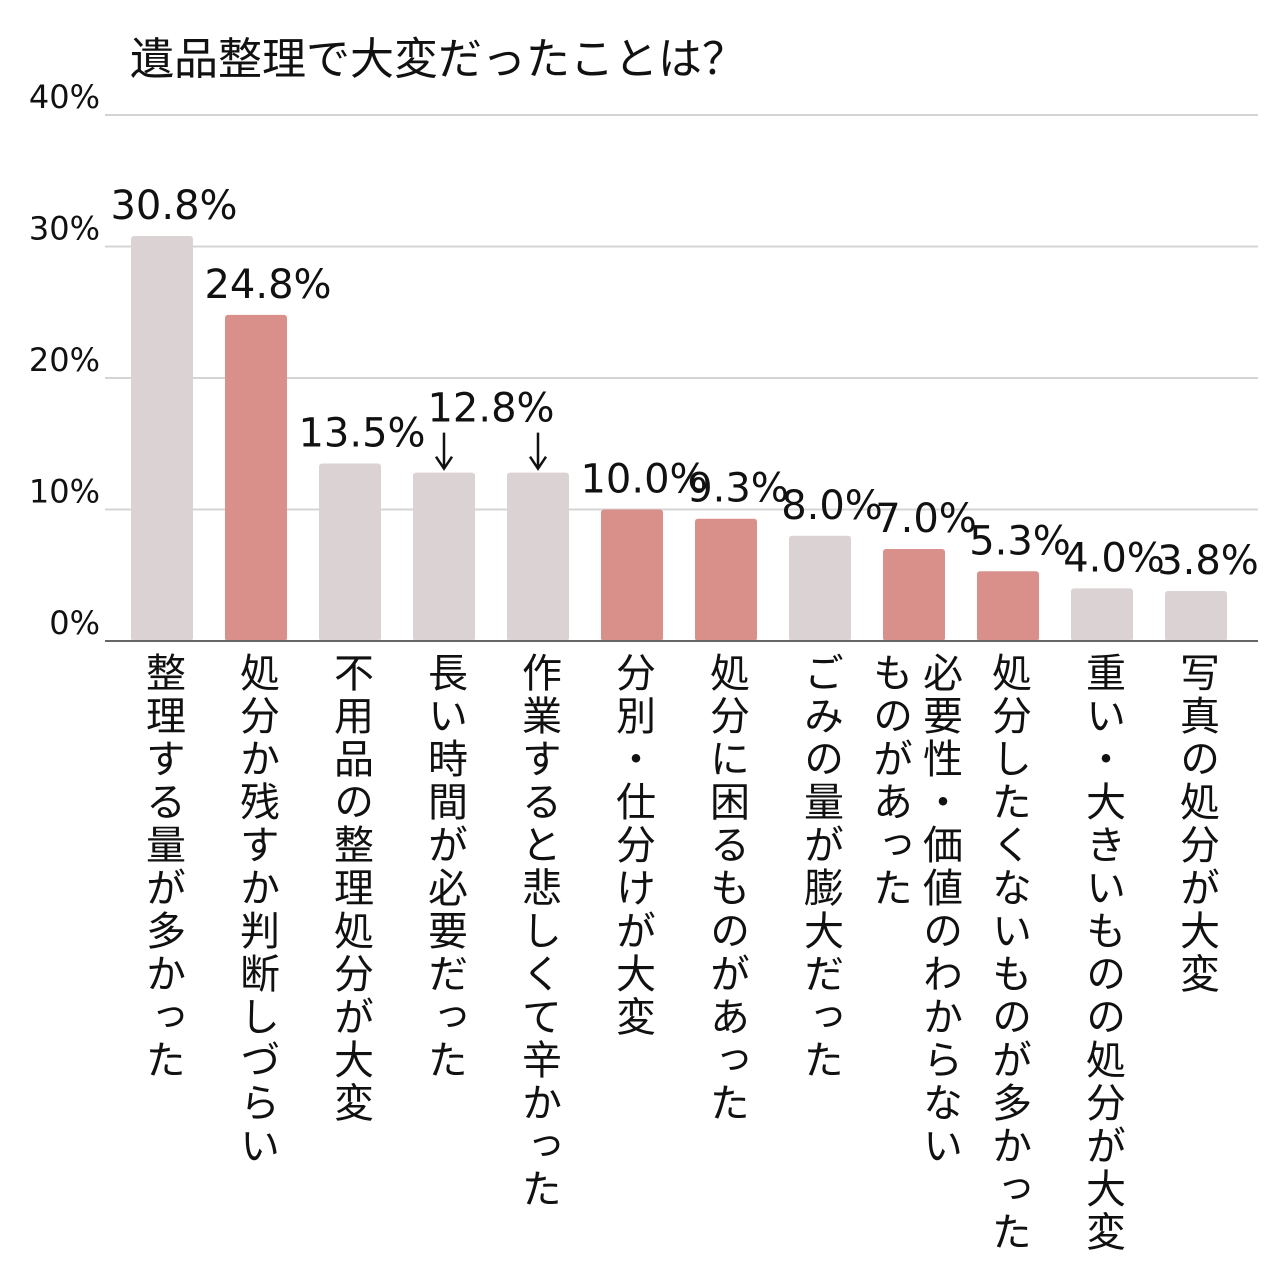 The image size is (1280, 1280). I want to click on value-label: 8.0%, so click(832, 506).